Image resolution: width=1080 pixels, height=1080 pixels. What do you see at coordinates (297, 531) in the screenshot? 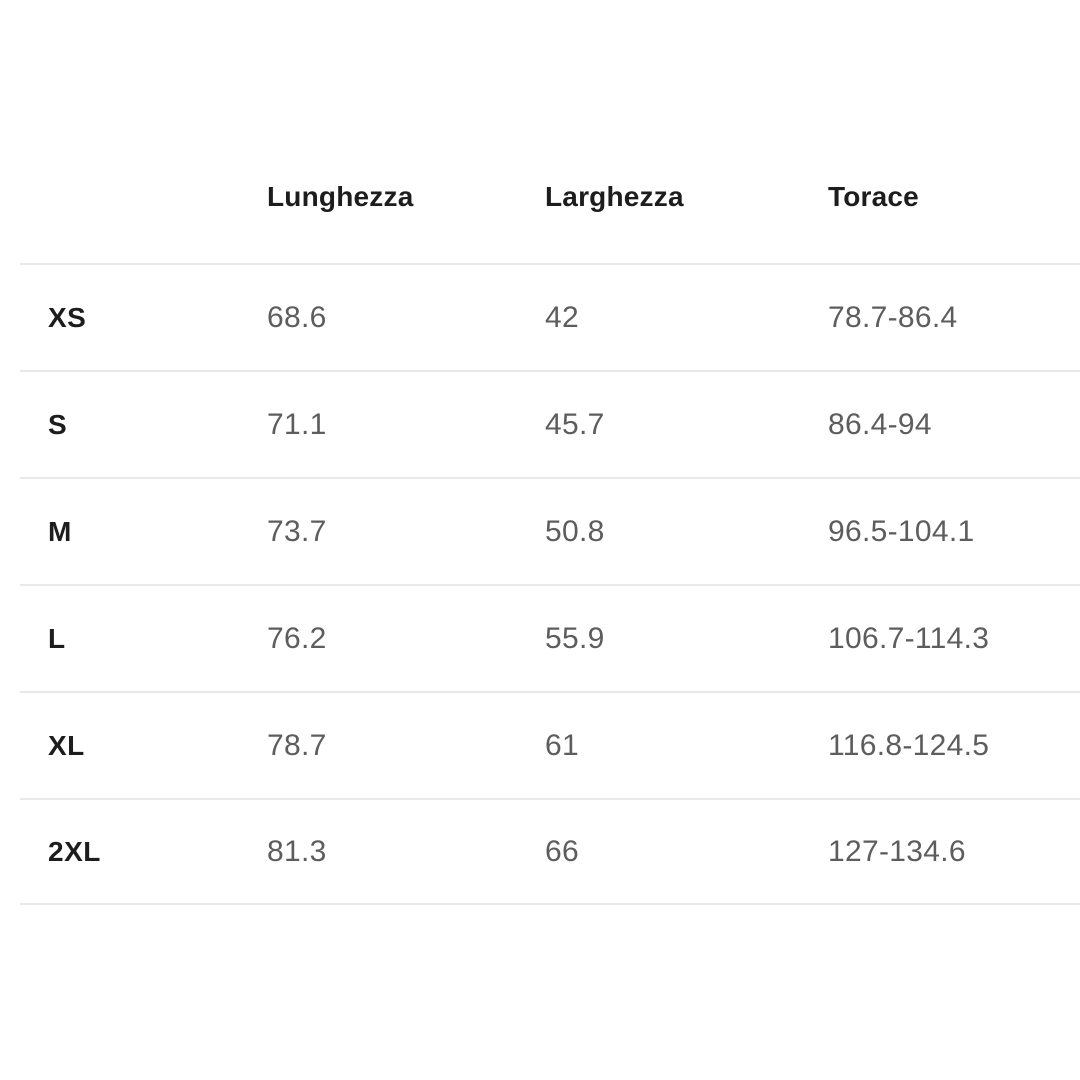
I see `length-value: 73.7` at bounding box center [297, 531].